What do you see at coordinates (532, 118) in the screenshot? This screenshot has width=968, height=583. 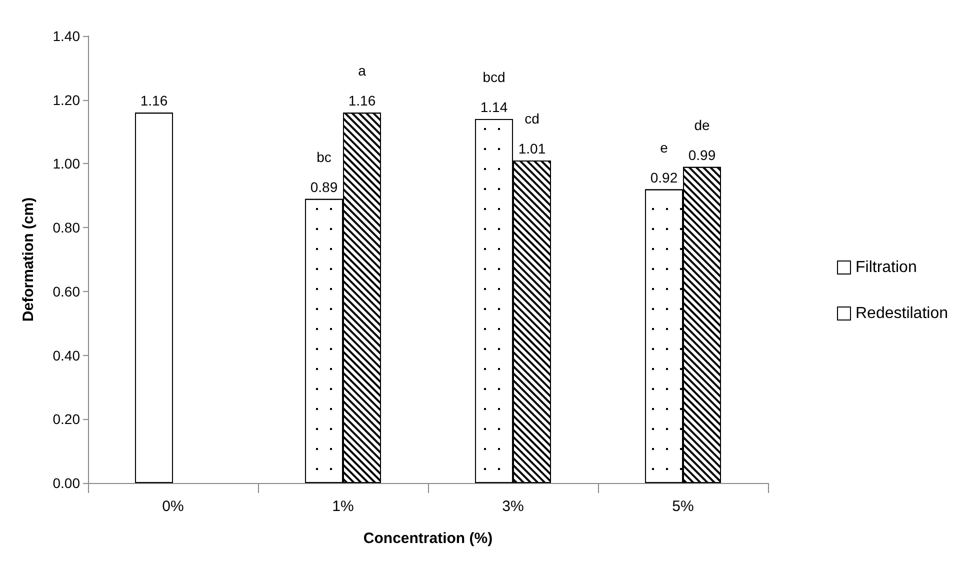 I see `annotation: cd` at bounding box center [532, 118].